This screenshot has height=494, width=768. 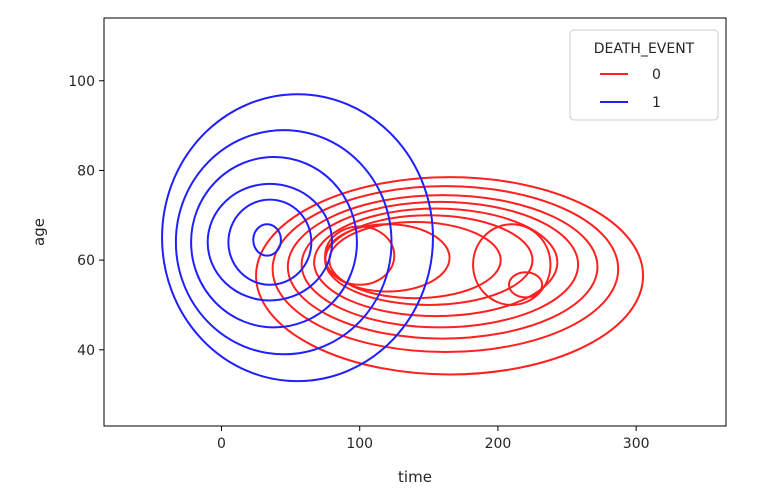 I want to click on y-axis-label: age, so click(x=39, y=232).